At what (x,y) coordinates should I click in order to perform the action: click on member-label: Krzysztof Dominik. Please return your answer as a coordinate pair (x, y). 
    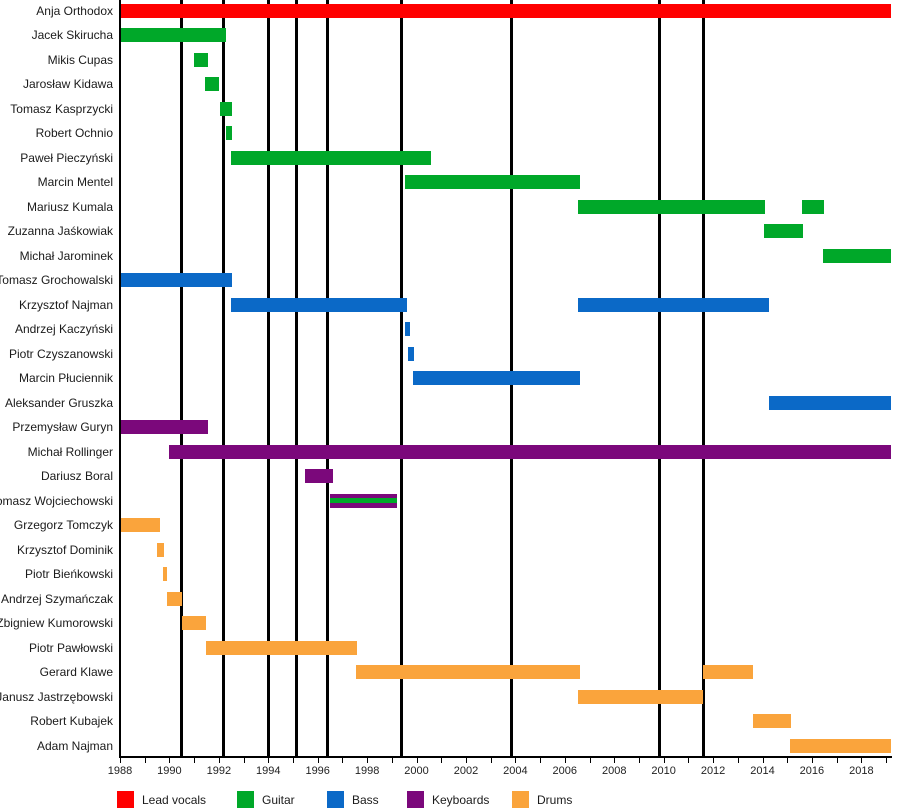
    Looking at the image, I should click on (64, 549).